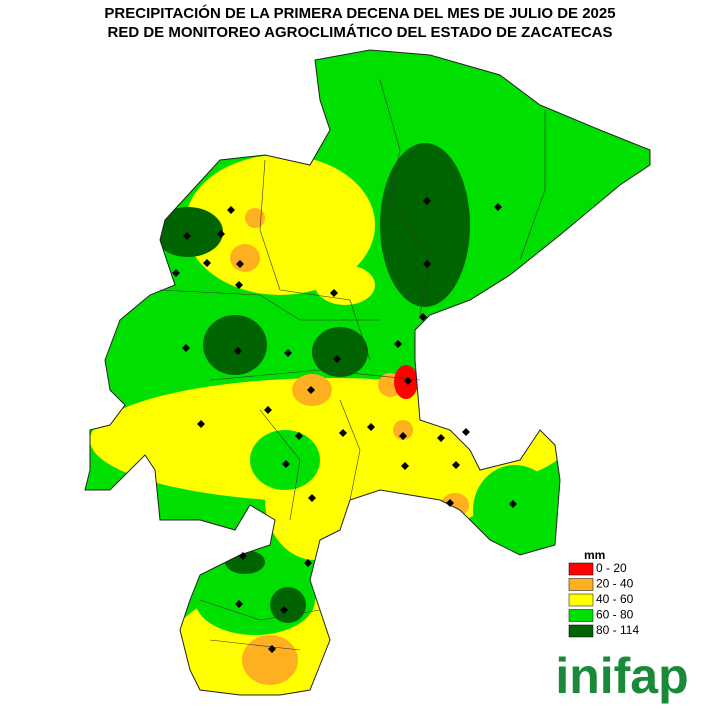 Image resolution: width=710 pixels, height=709 pixels. I want to click on logo: inifap, so click(621, 676).